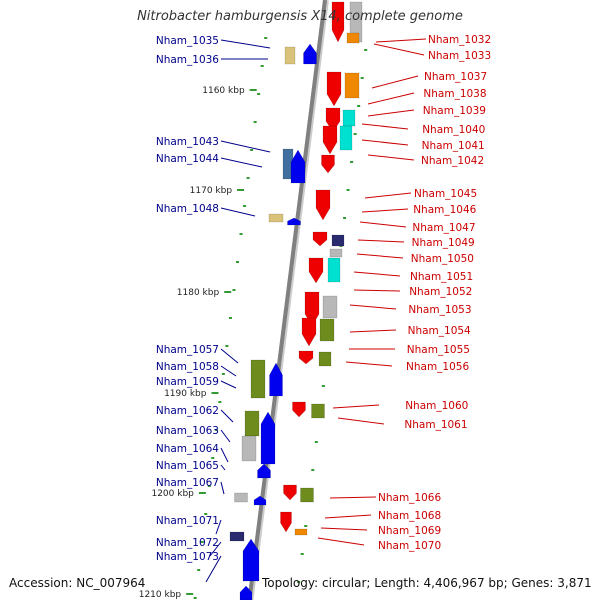  Describe the element at coordinates (160, 595) in the screenshot. I see `kbp-tick-label: 1210 kbp` at that location.